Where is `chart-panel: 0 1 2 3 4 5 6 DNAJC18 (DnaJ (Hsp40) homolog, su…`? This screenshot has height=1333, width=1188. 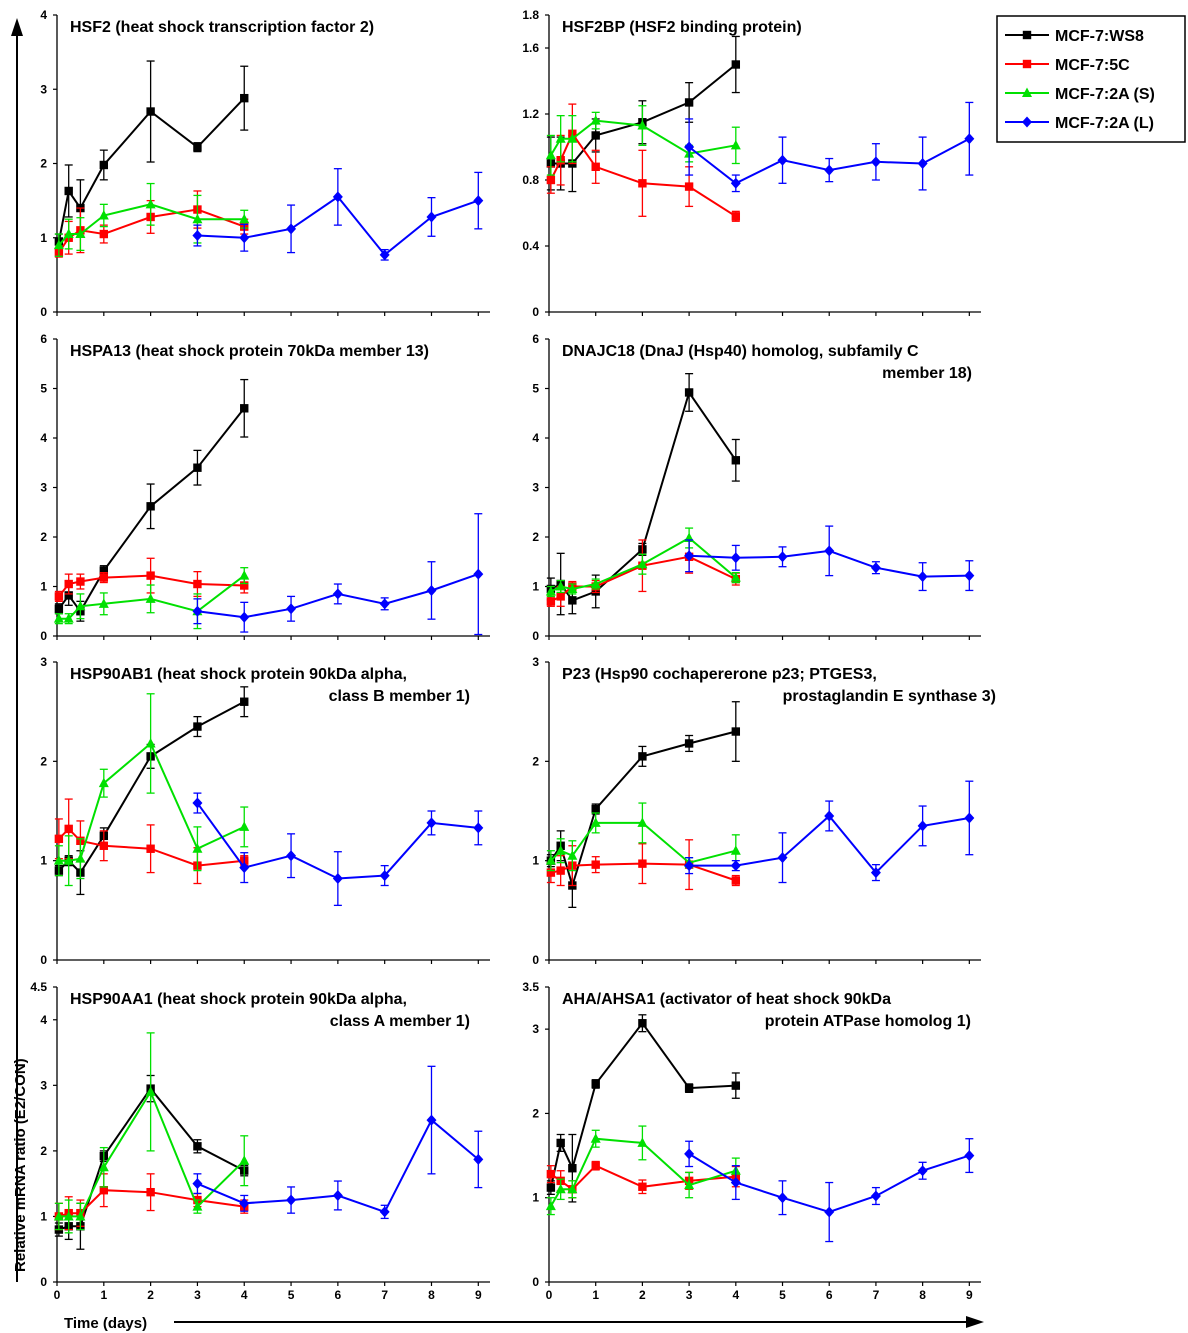
chart-panel: 0 1 2 3 4 5 6 DNAJC18 (DnaJ (Hsp40) homolog, su… is located at coordinates (756, 487).